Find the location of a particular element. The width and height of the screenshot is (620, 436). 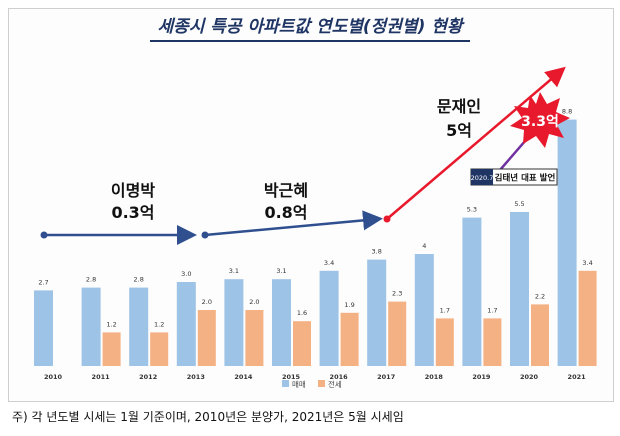

legend-label-jeonse: 전세 is located at coordinates (335, 384).